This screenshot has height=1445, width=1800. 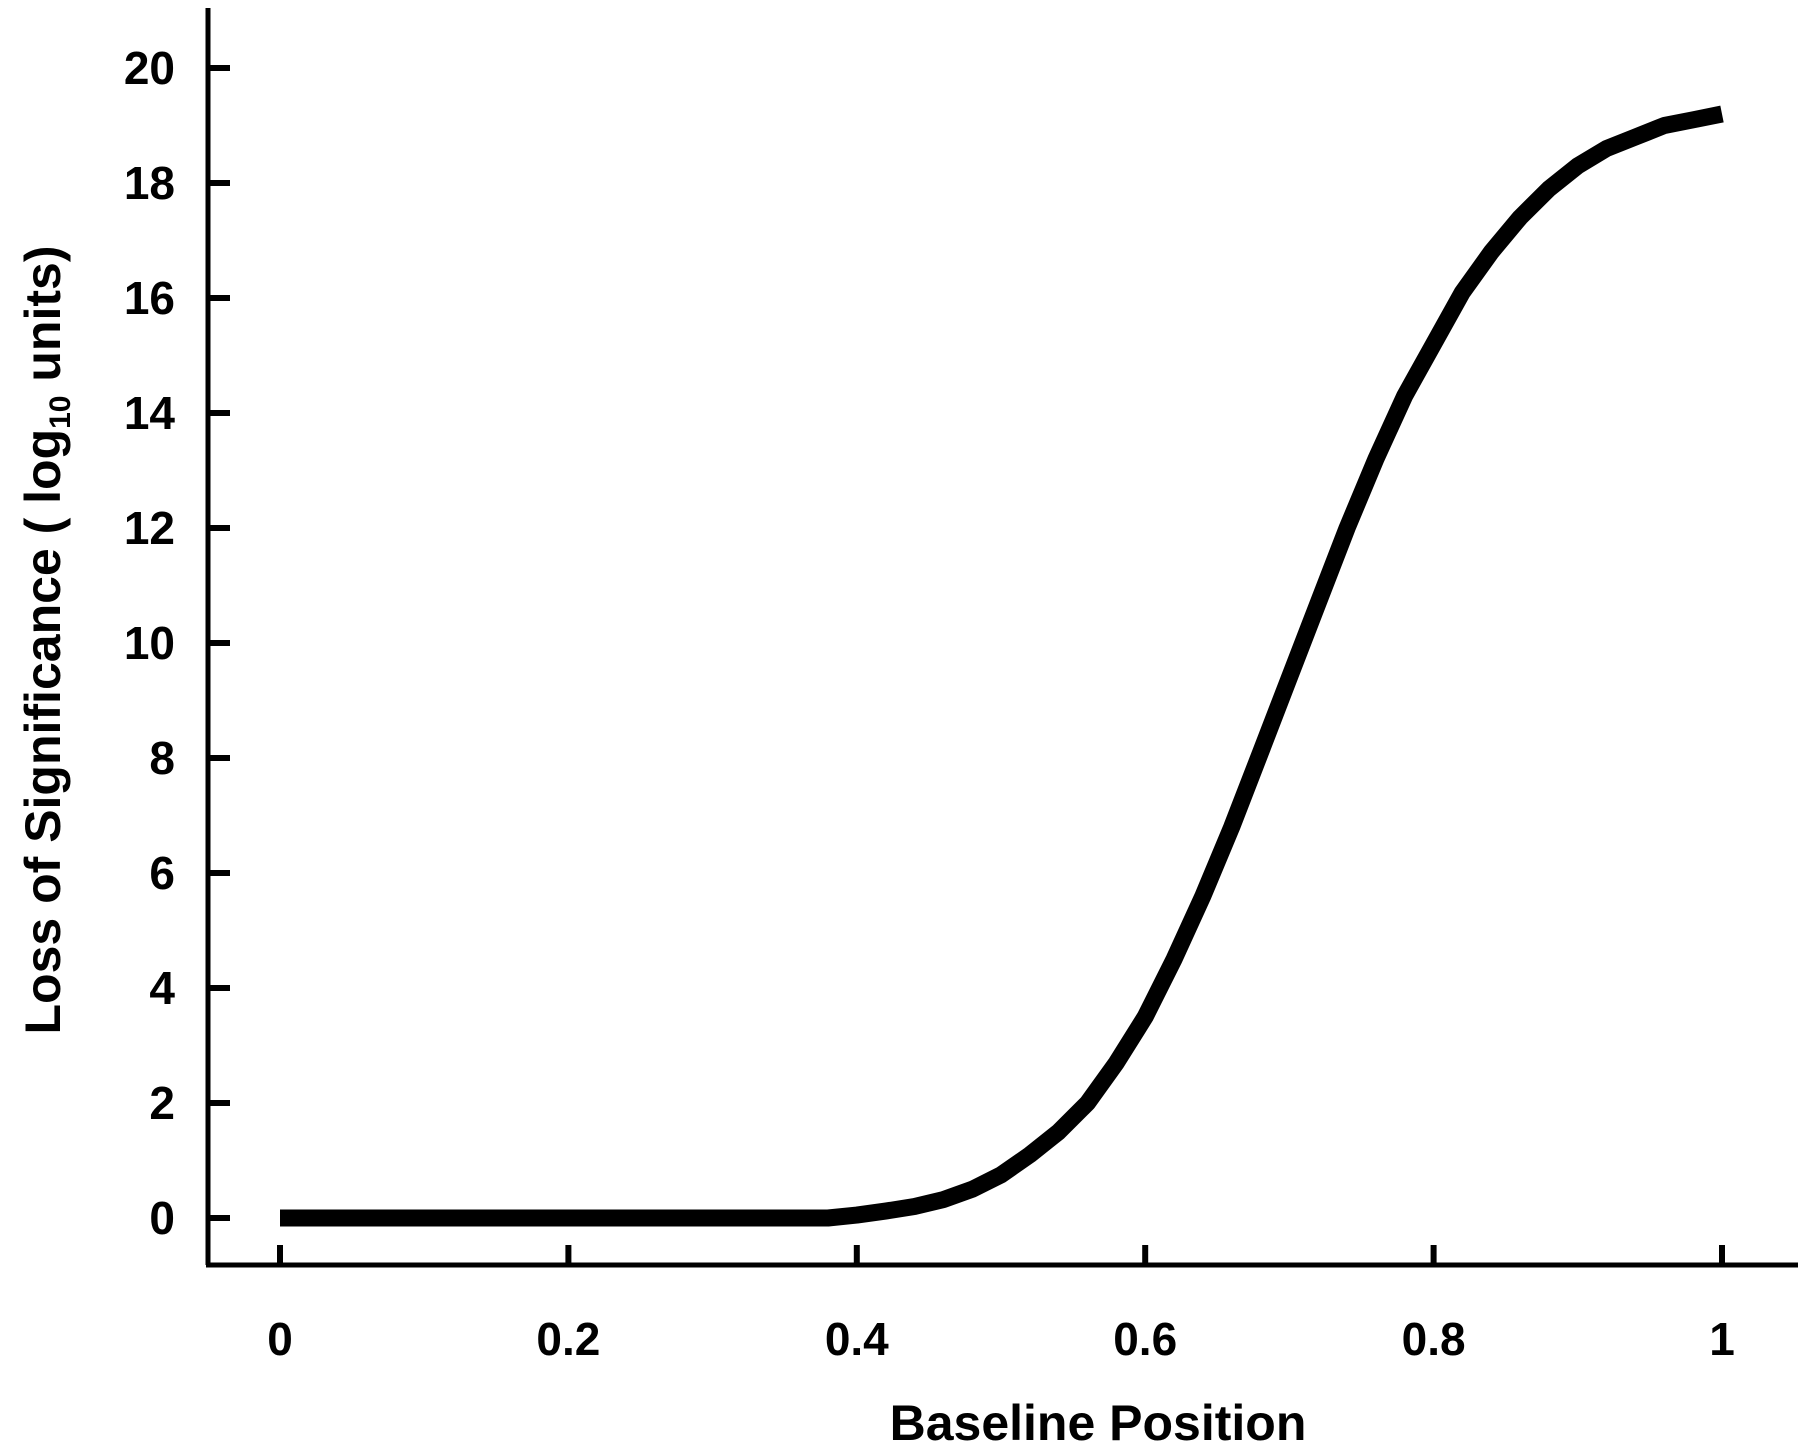 I want to click on y-tick-label: 18, so click(x=149, y=183).